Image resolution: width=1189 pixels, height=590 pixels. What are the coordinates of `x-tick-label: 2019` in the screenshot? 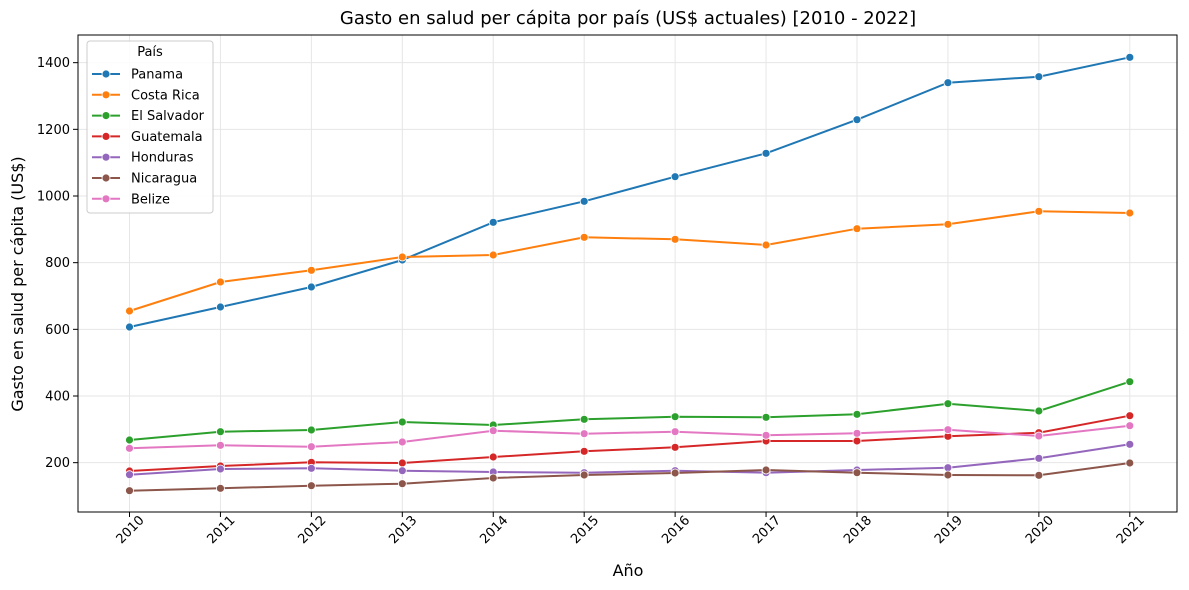 It's located at (949, 530).